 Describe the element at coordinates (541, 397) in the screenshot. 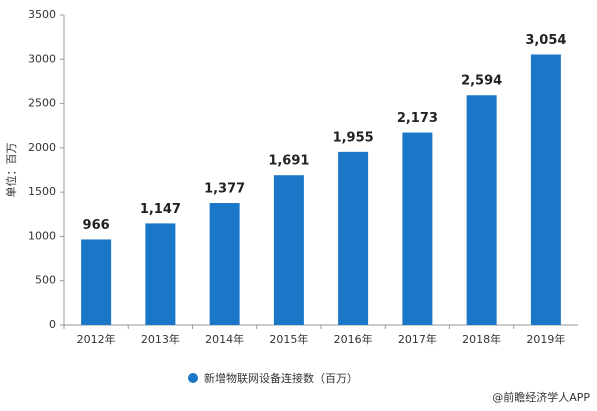

I see `source: @前瞻经济学人APP` at that location.